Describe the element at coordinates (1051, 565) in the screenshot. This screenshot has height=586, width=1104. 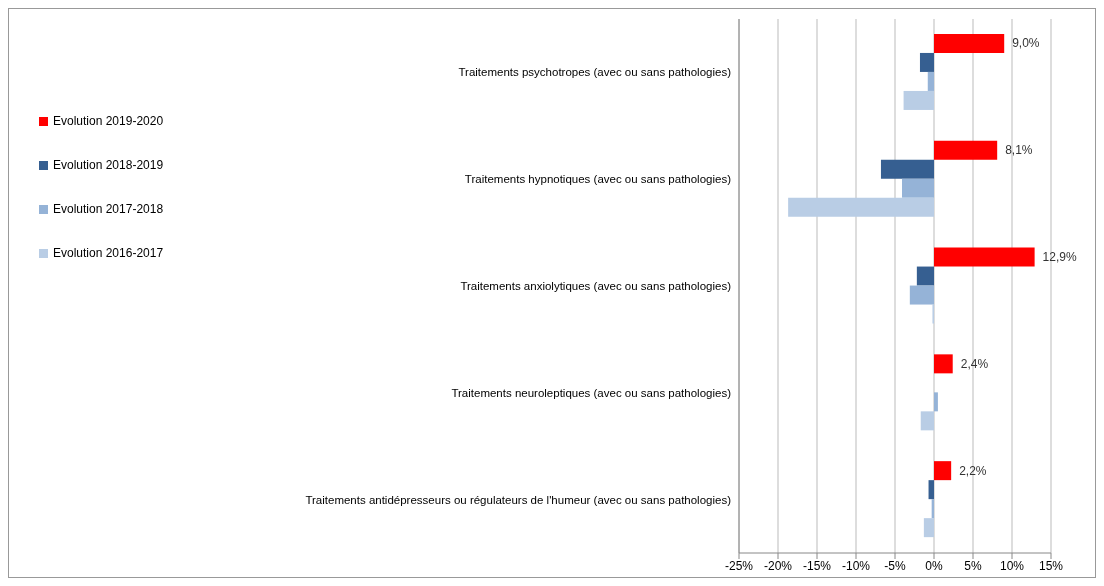
I see `x-tick-label: 15%` at that location.